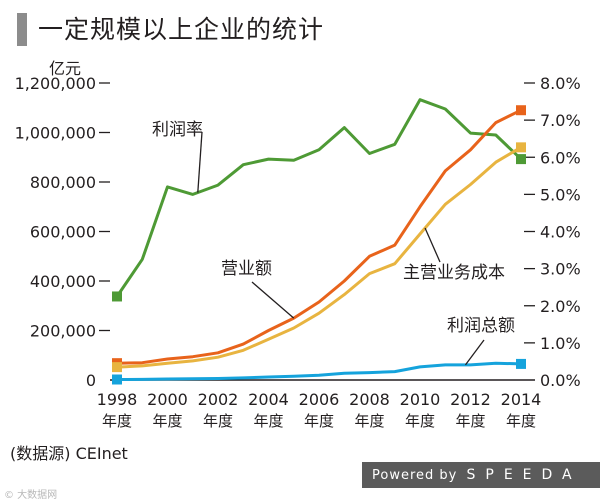 This screenshot has height=504, width=604. I want to click on x-tick-label: 2014, so click(521, 399).